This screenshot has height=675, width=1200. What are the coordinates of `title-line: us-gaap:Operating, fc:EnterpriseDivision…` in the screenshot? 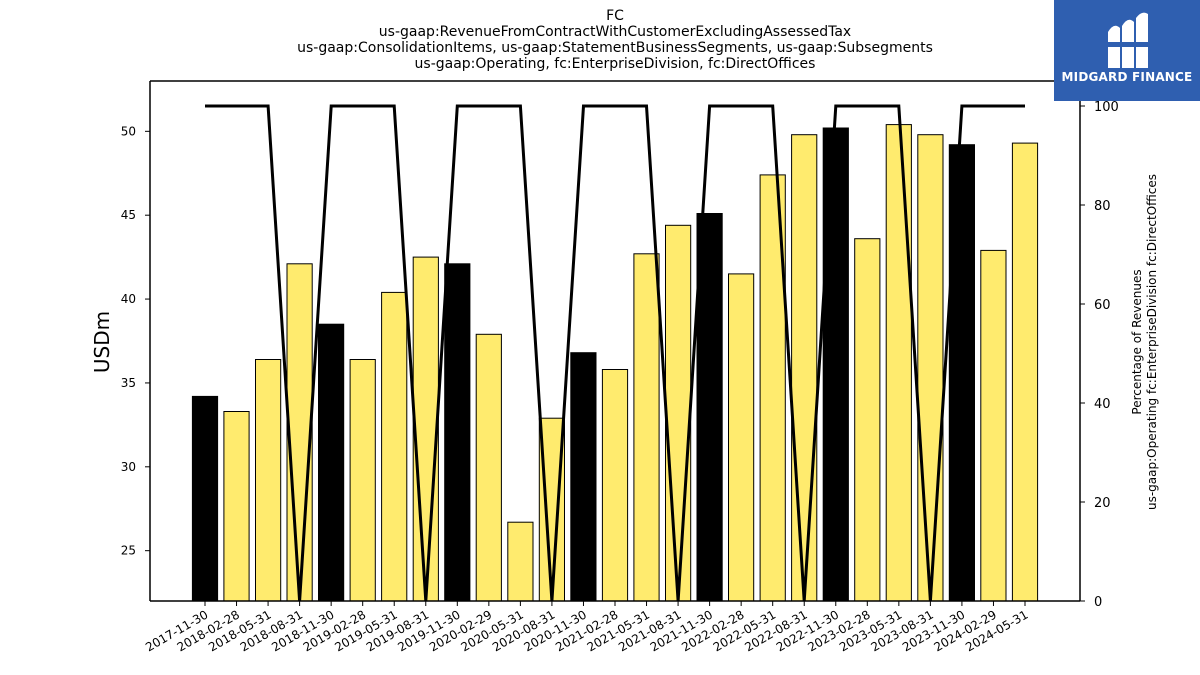 It's located at (615, 64).